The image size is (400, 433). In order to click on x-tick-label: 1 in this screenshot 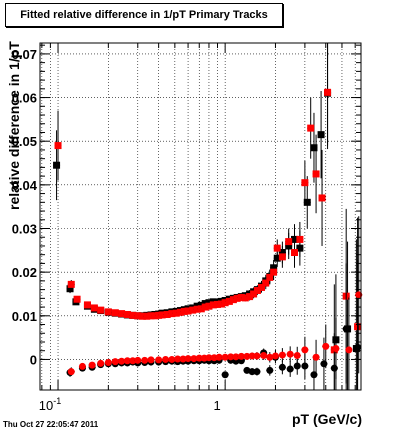, I will do `click(217, 405)`.